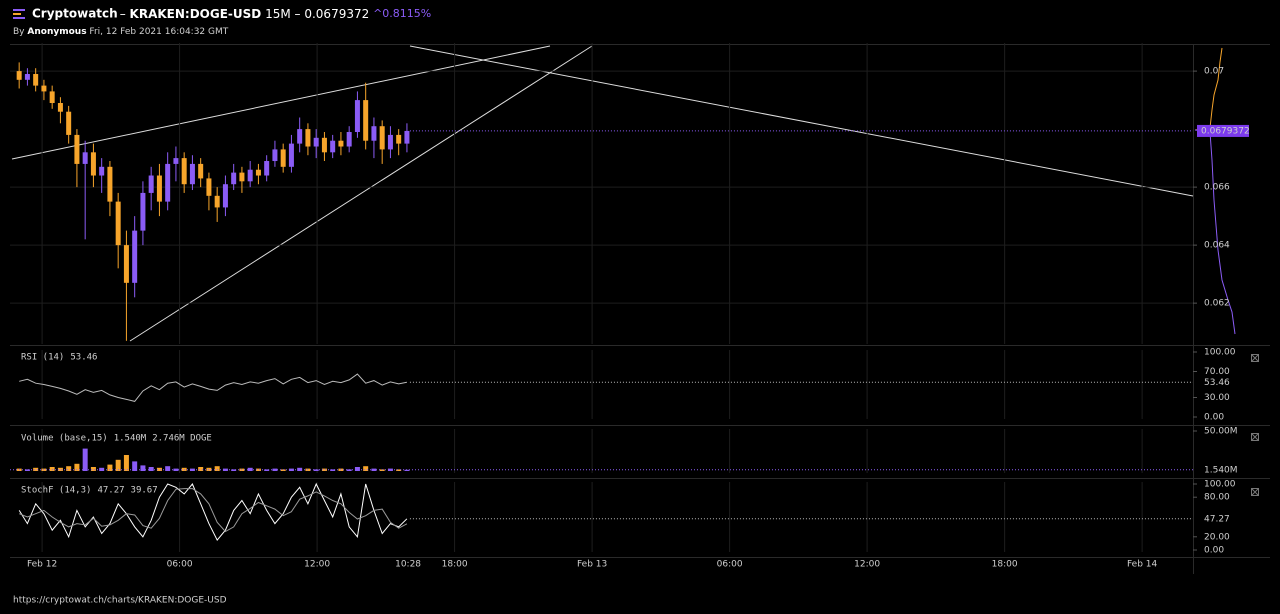 The width and height of the screenshot is (1280, 614). Describe the element at coordinates (83, 358) in the screenshot. I see `panel-readout: 53.46` at that location.